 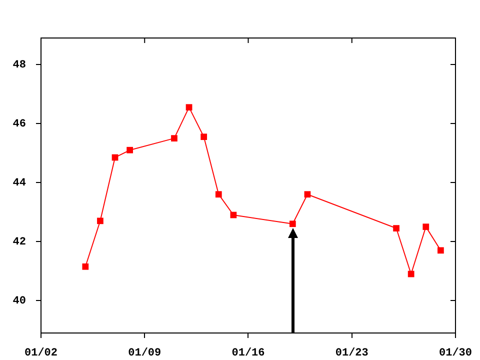 I want to click on x-tick-label: 01/02, so click(x=41, y=353).